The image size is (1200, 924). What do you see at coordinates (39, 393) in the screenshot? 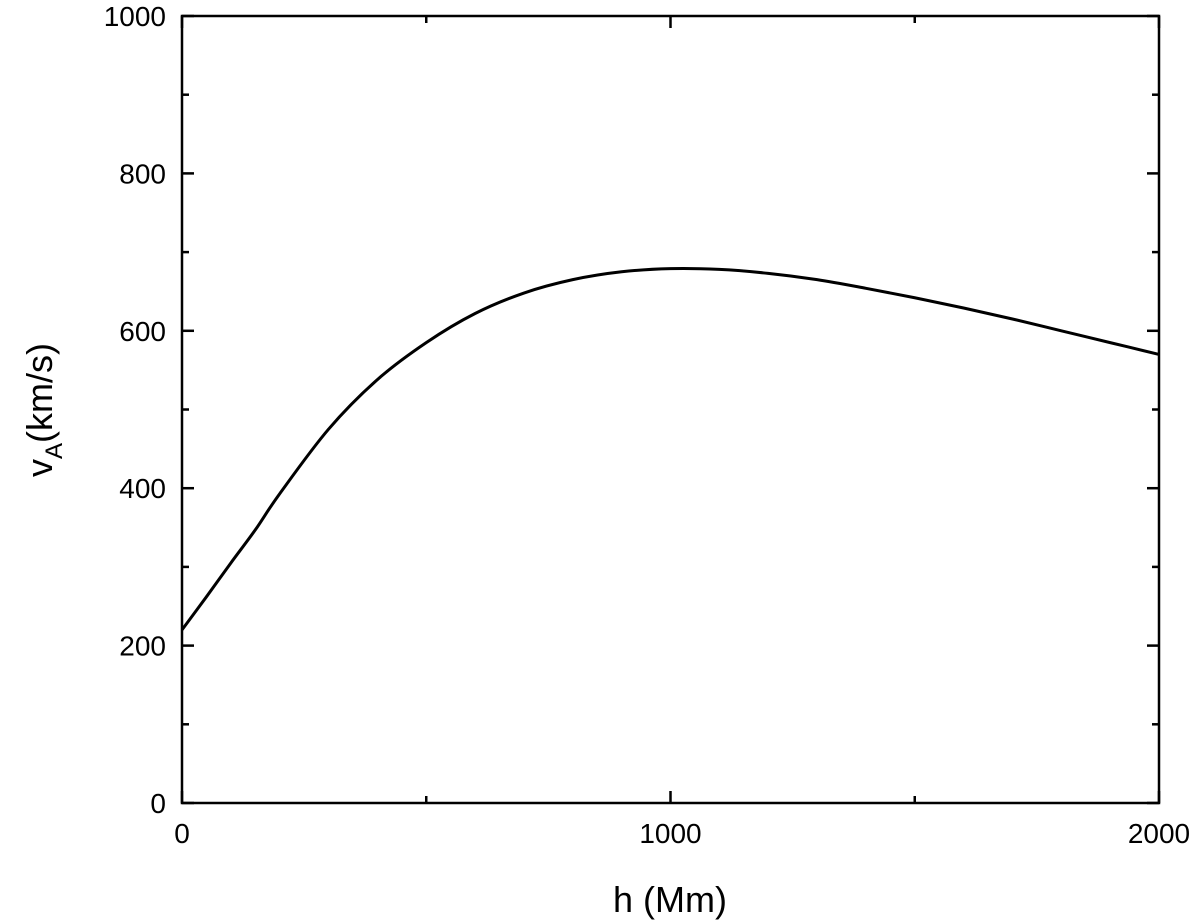
I see `y-axis-label-suffix: (km/s)` at bounding box center [39, 393].